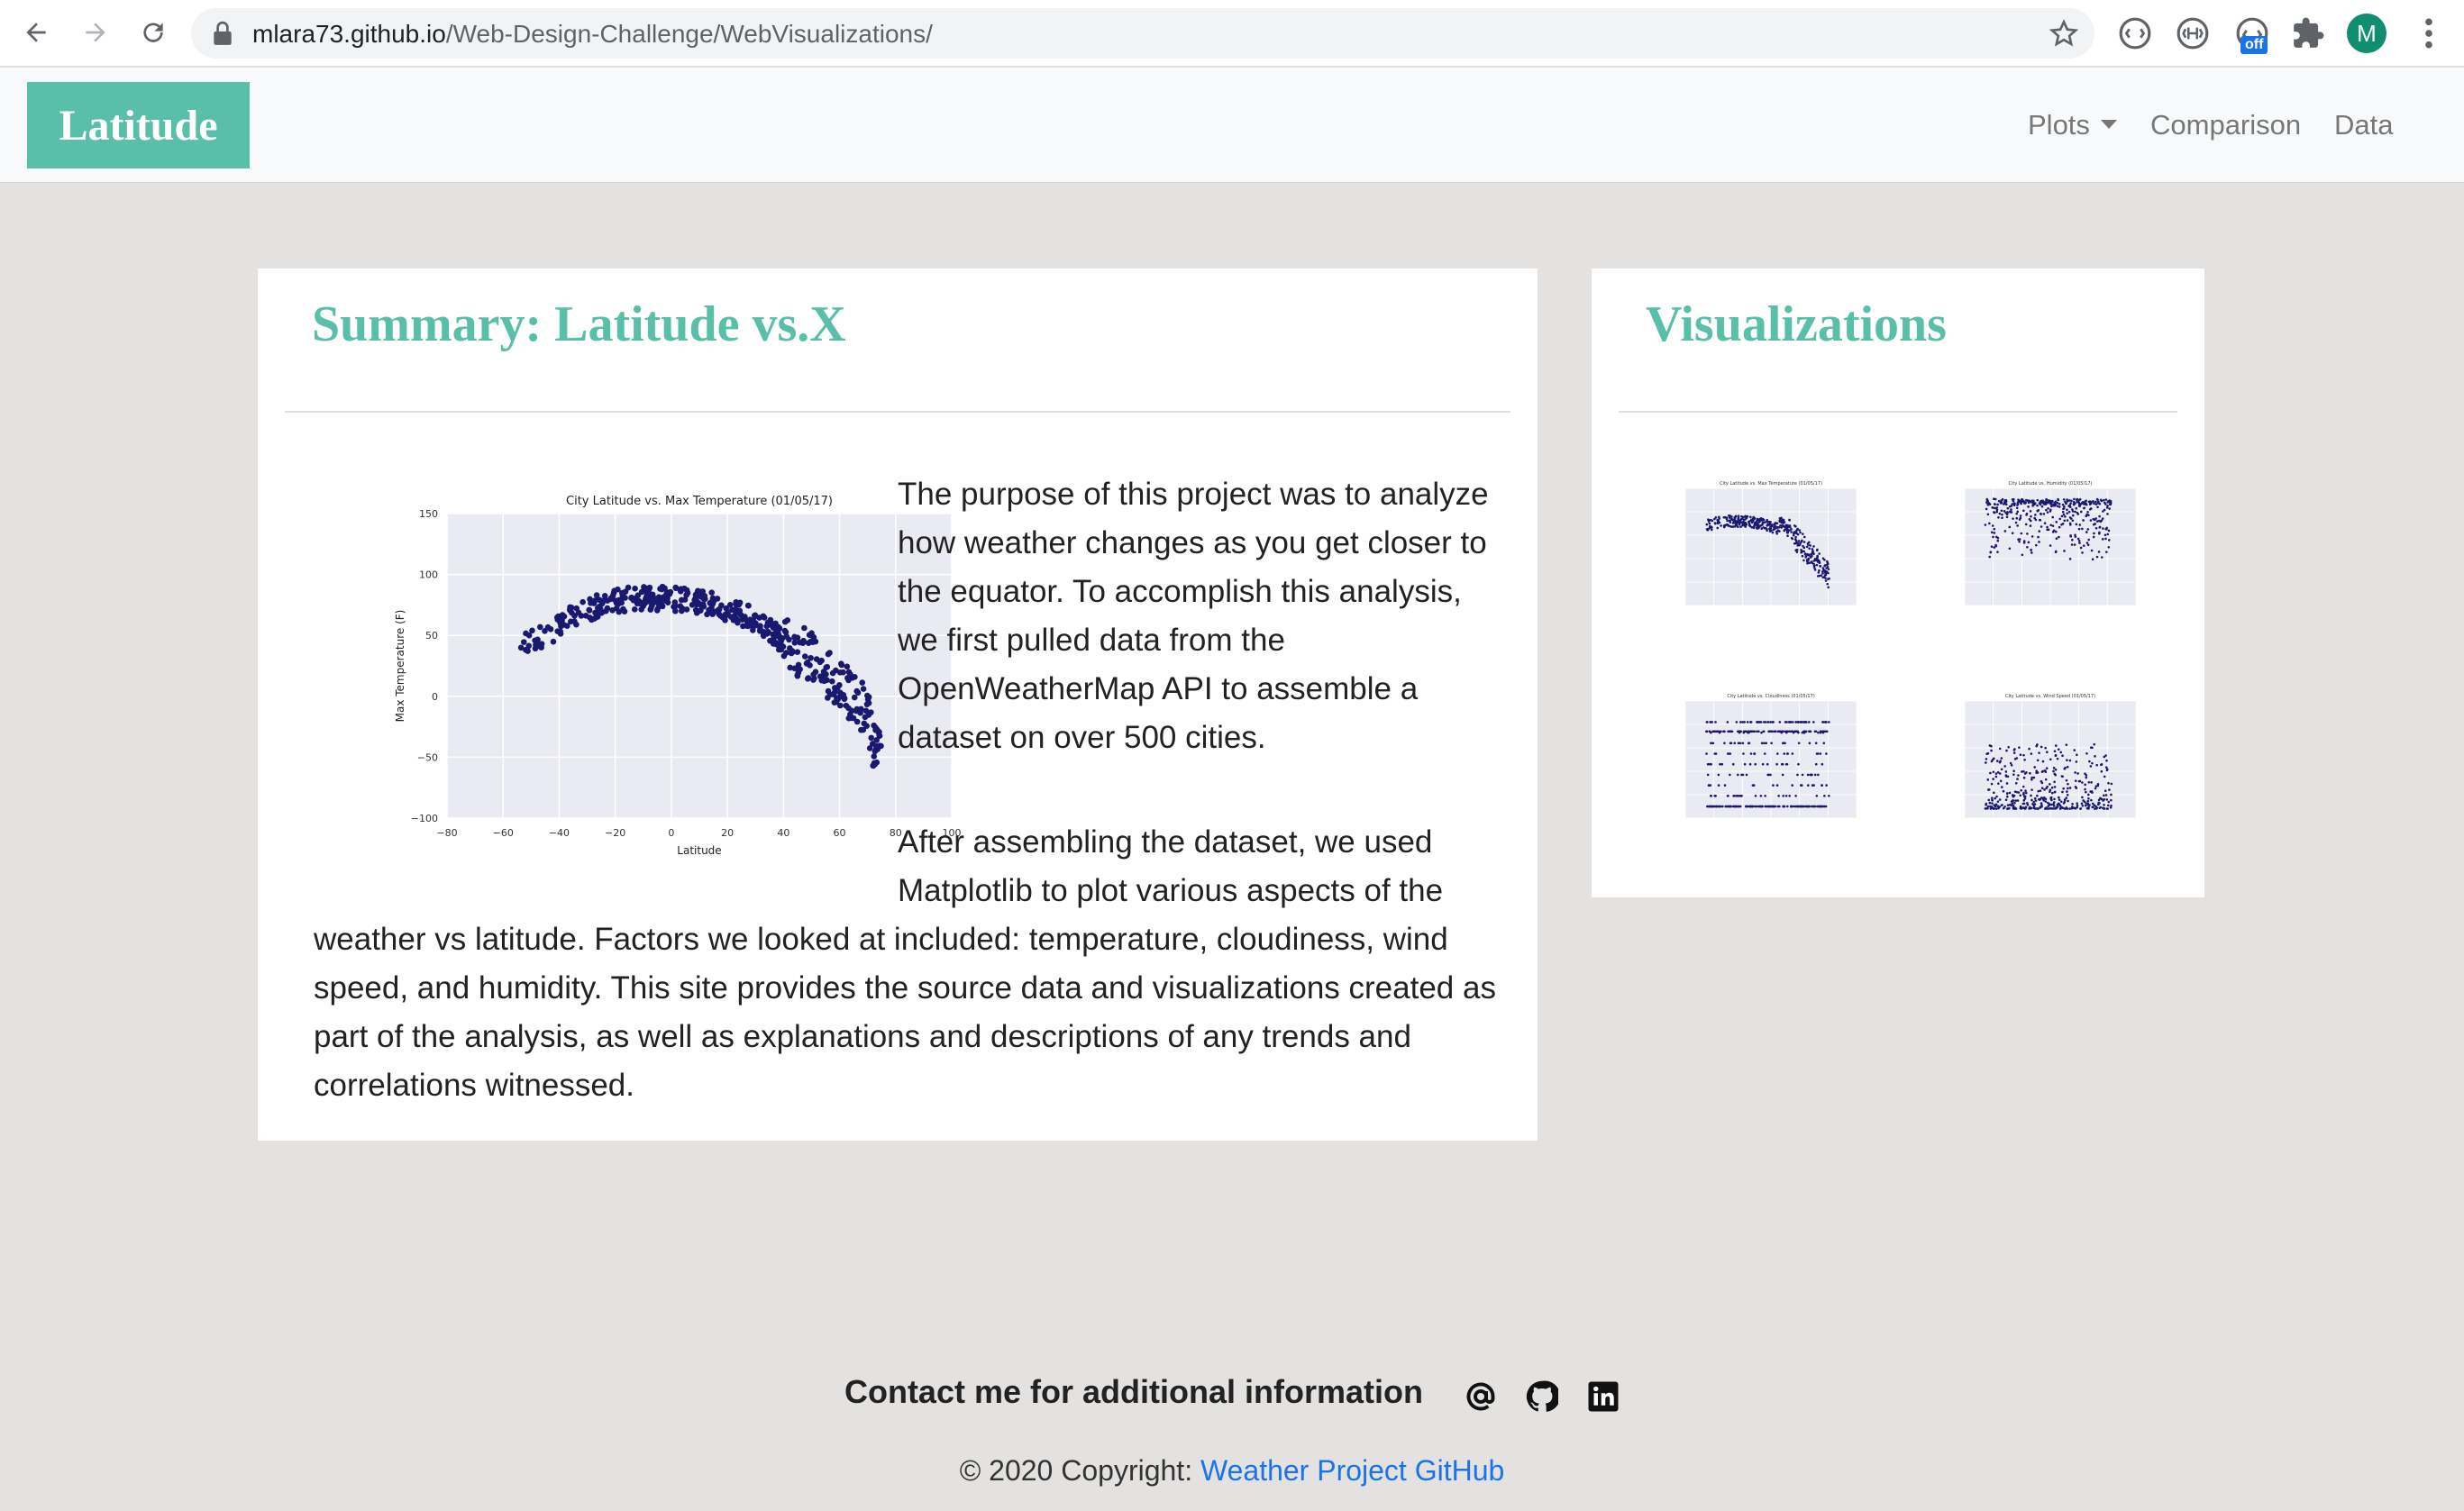  I want to click on brand-logo-link: Latitude, so click(138, 125).